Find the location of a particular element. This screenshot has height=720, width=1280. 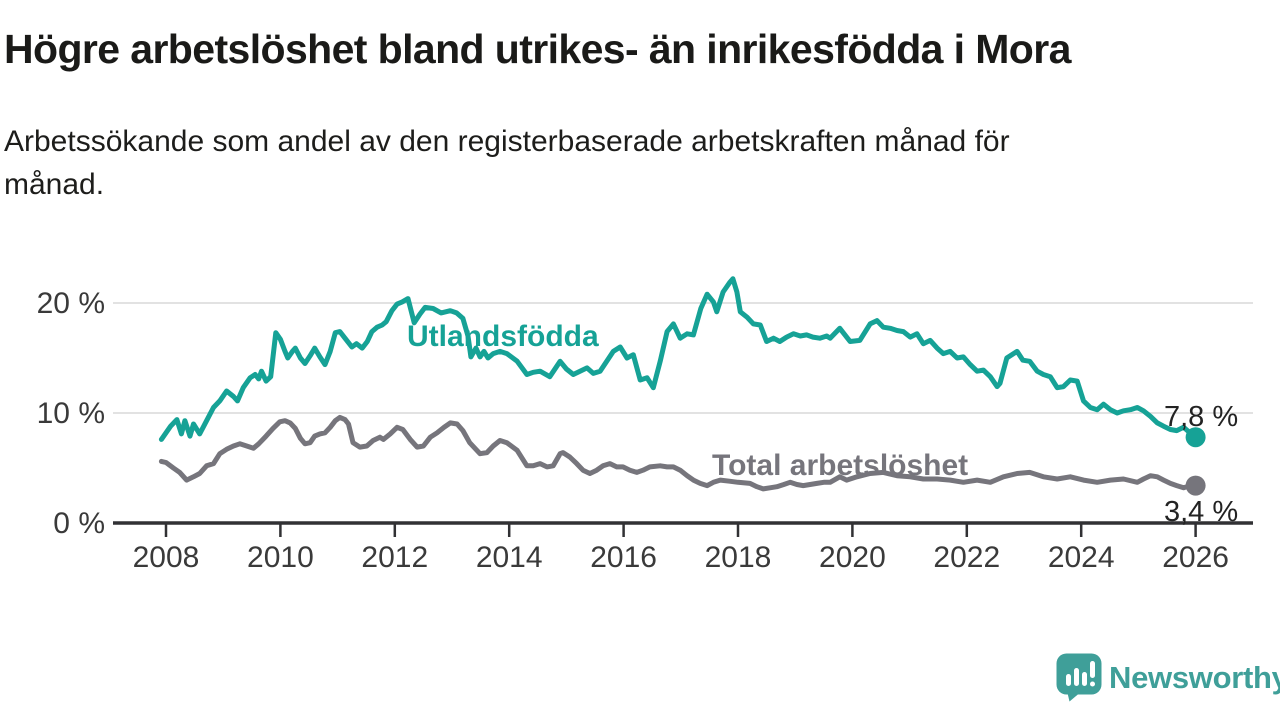

y-axis-label: 20 % is located at coordinates (71, 303).